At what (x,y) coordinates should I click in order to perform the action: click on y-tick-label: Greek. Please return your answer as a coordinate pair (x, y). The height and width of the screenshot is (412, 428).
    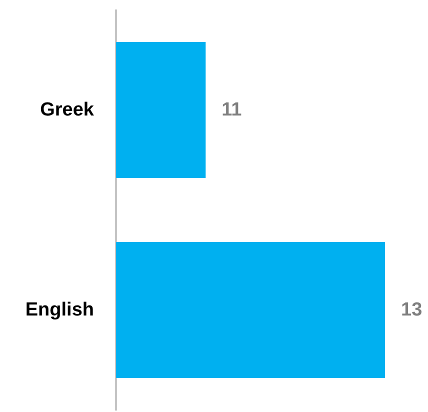
    Looking at the image, I should click on (67, 110).